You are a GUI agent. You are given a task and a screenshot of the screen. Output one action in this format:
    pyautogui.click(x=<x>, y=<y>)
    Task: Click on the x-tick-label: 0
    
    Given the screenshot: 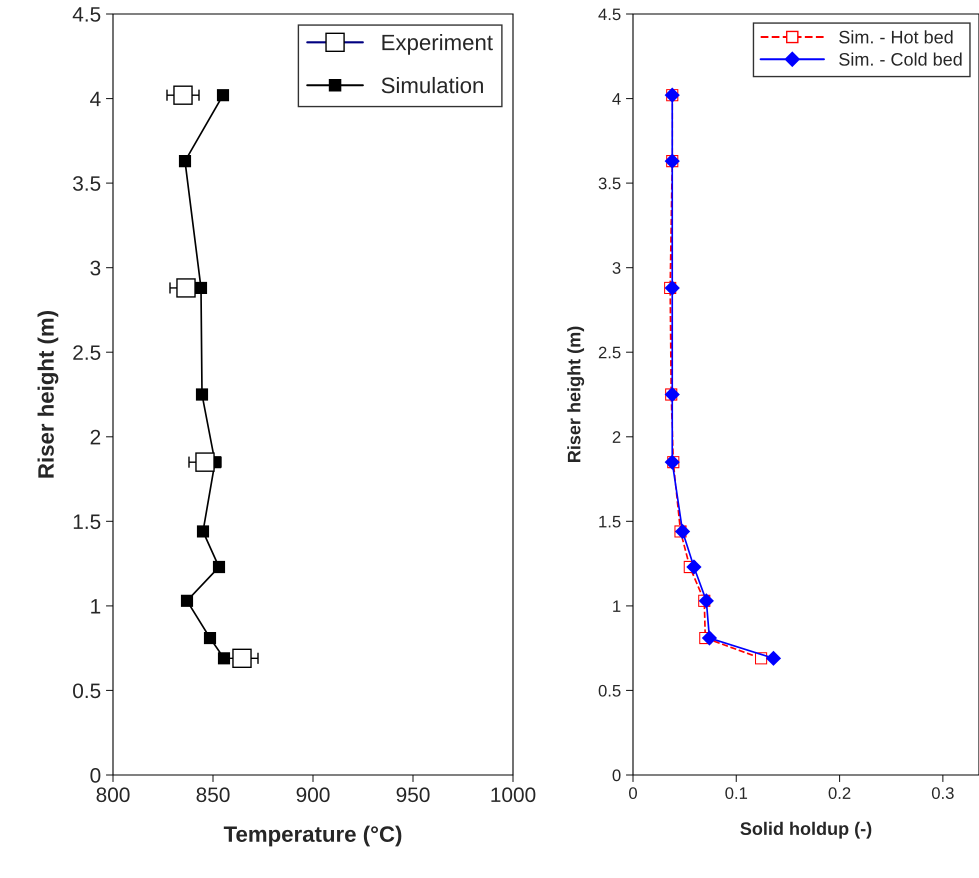 What is the action you would take?
    pyautogui.click(x=633, y=793)
    